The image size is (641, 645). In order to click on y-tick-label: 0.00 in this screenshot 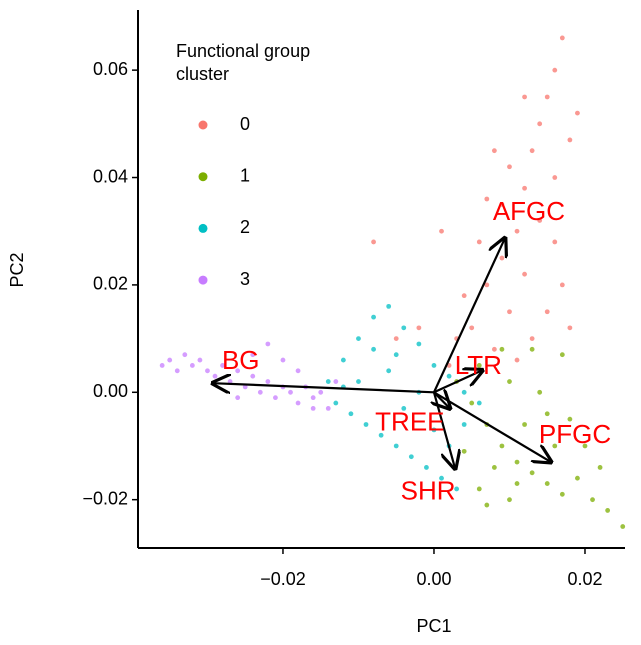, I will do `click(110, 391)`.